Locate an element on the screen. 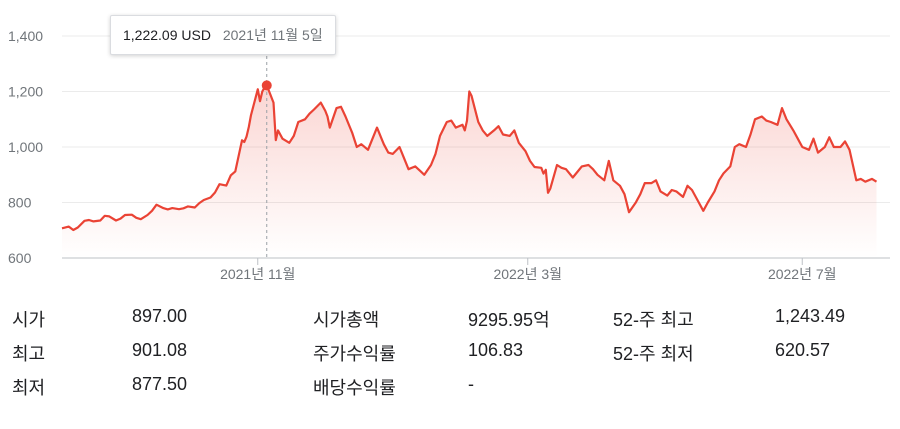  low-52wk-label: 52-주 최저 is located at coordinates (653, 354).